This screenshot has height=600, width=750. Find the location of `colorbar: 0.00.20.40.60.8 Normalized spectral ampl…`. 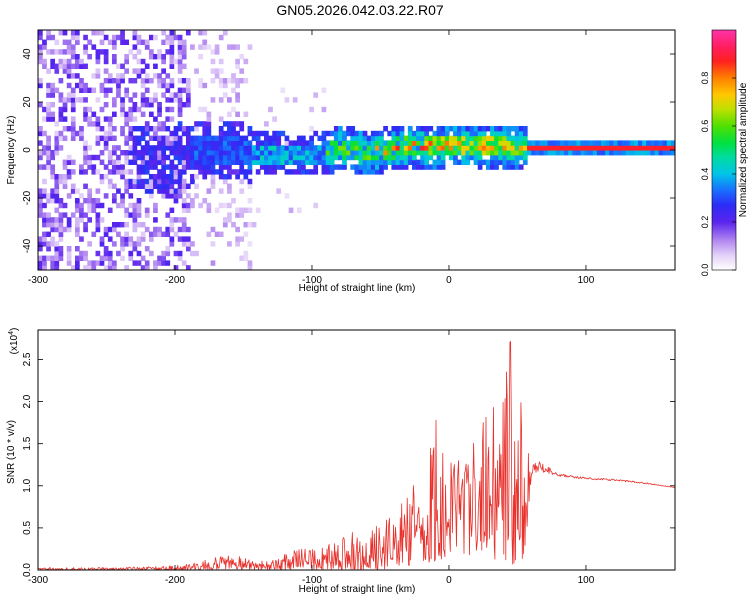

colorbar: 0.00.20.40.60.8 Normalized spectral ampl… is located at coordinates (724, 152).